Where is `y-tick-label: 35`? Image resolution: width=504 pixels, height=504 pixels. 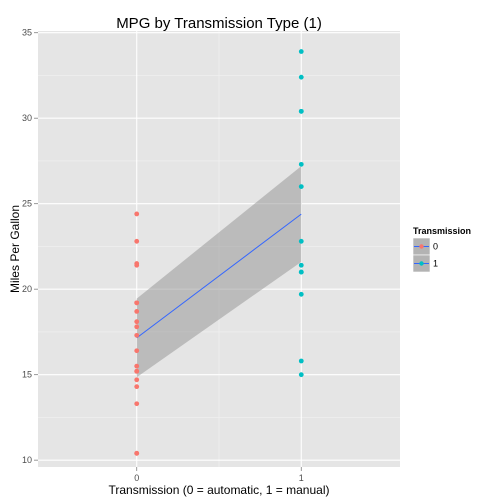
y-tick-label: 35 is located at coordinates (27, 33).